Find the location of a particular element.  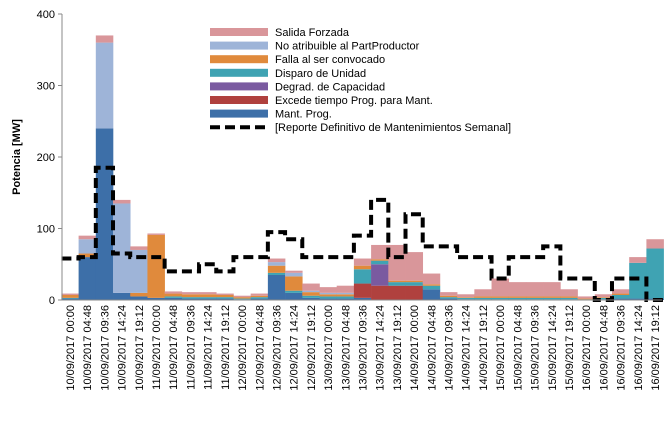

x-tick-label: 16/09/2017 14:24 is located at coordinates (639, 348).